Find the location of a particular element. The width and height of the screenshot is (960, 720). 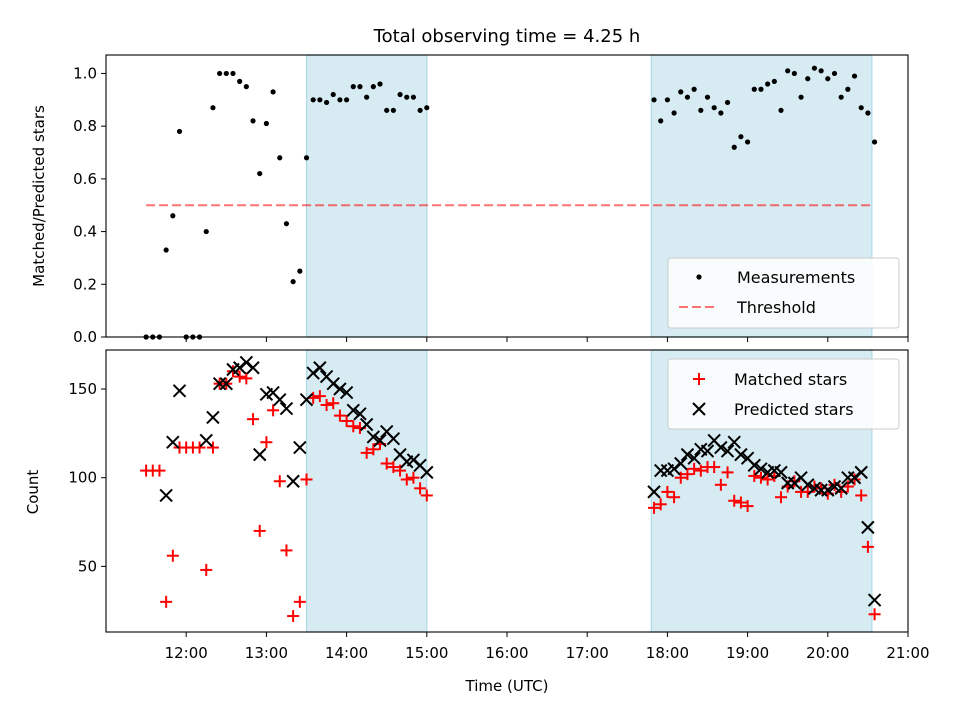

bottom-legend-box is located at coordinates (783, 394).